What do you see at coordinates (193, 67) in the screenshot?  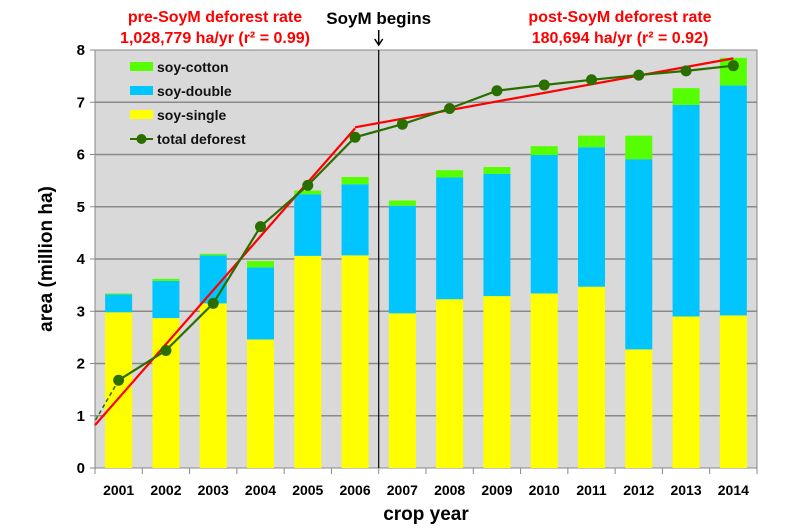 I see `legend-label: soy-cotton` at bounding box center [193, 67].